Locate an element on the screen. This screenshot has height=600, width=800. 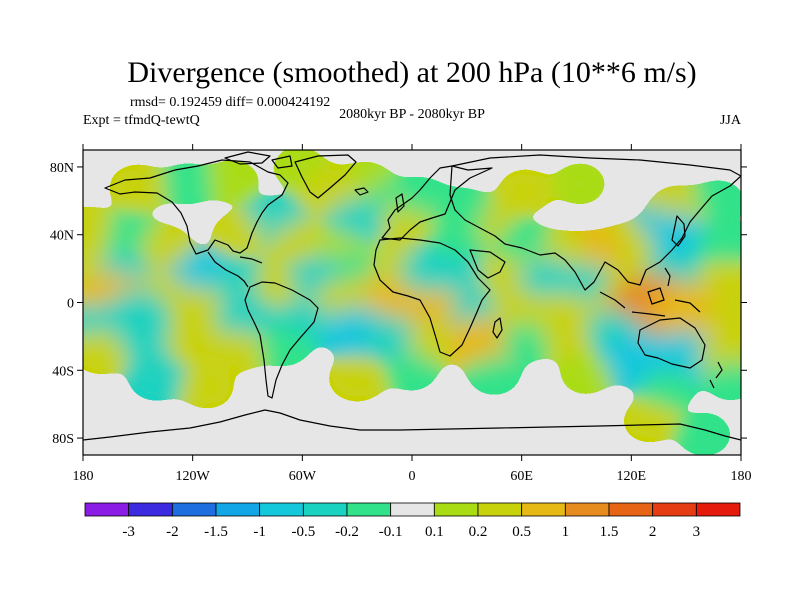
rmsd-diff-label: rmsd= 0.192459 diff= 0.000424192 is located at coordinates (230, 102).